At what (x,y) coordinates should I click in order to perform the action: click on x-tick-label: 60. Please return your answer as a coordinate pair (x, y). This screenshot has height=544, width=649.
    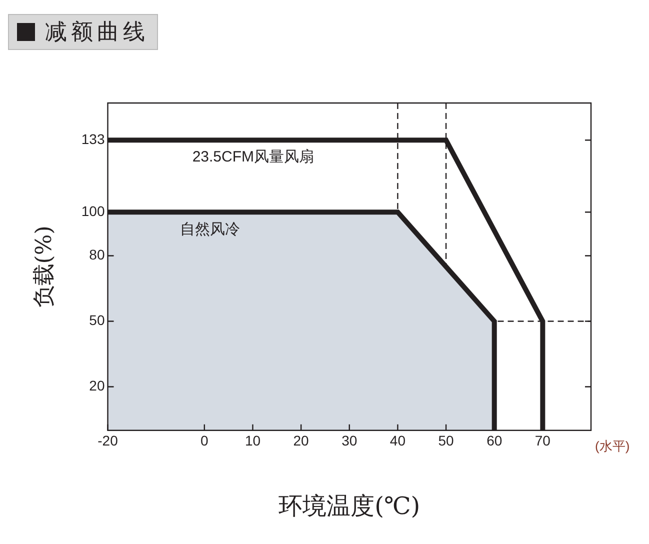
    Looking at the image, I should click on (494, 440).